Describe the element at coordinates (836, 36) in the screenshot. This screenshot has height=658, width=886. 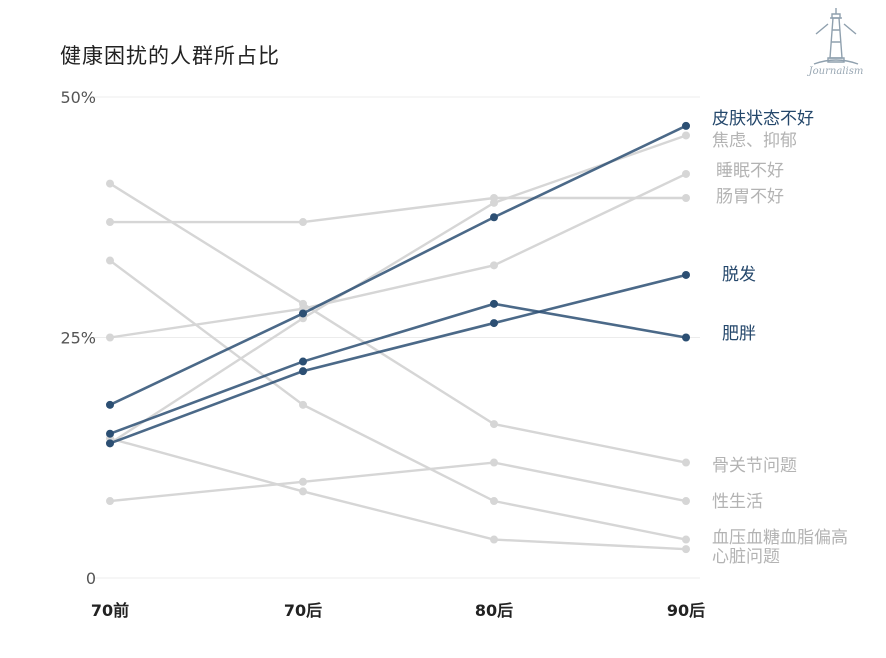
I see `lighthouse-logo-icon` at that location.